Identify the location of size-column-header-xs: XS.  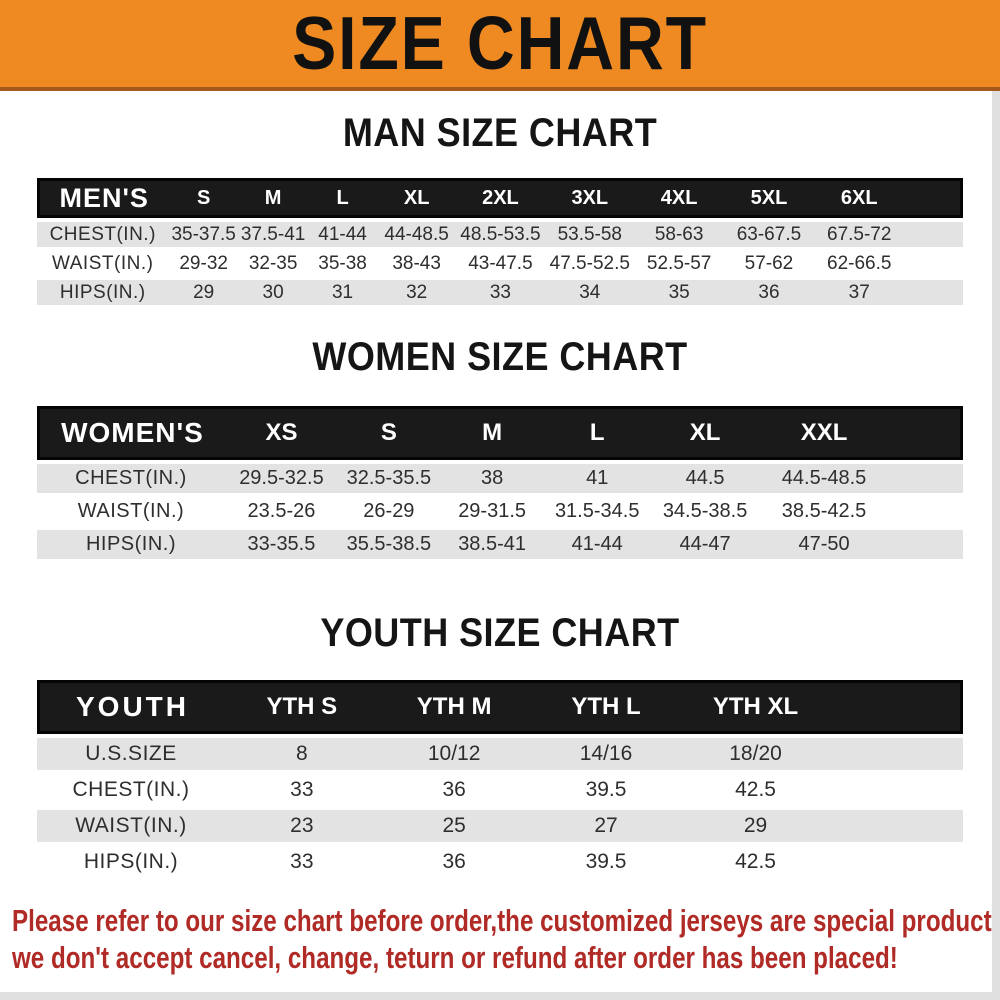
(281, 433).